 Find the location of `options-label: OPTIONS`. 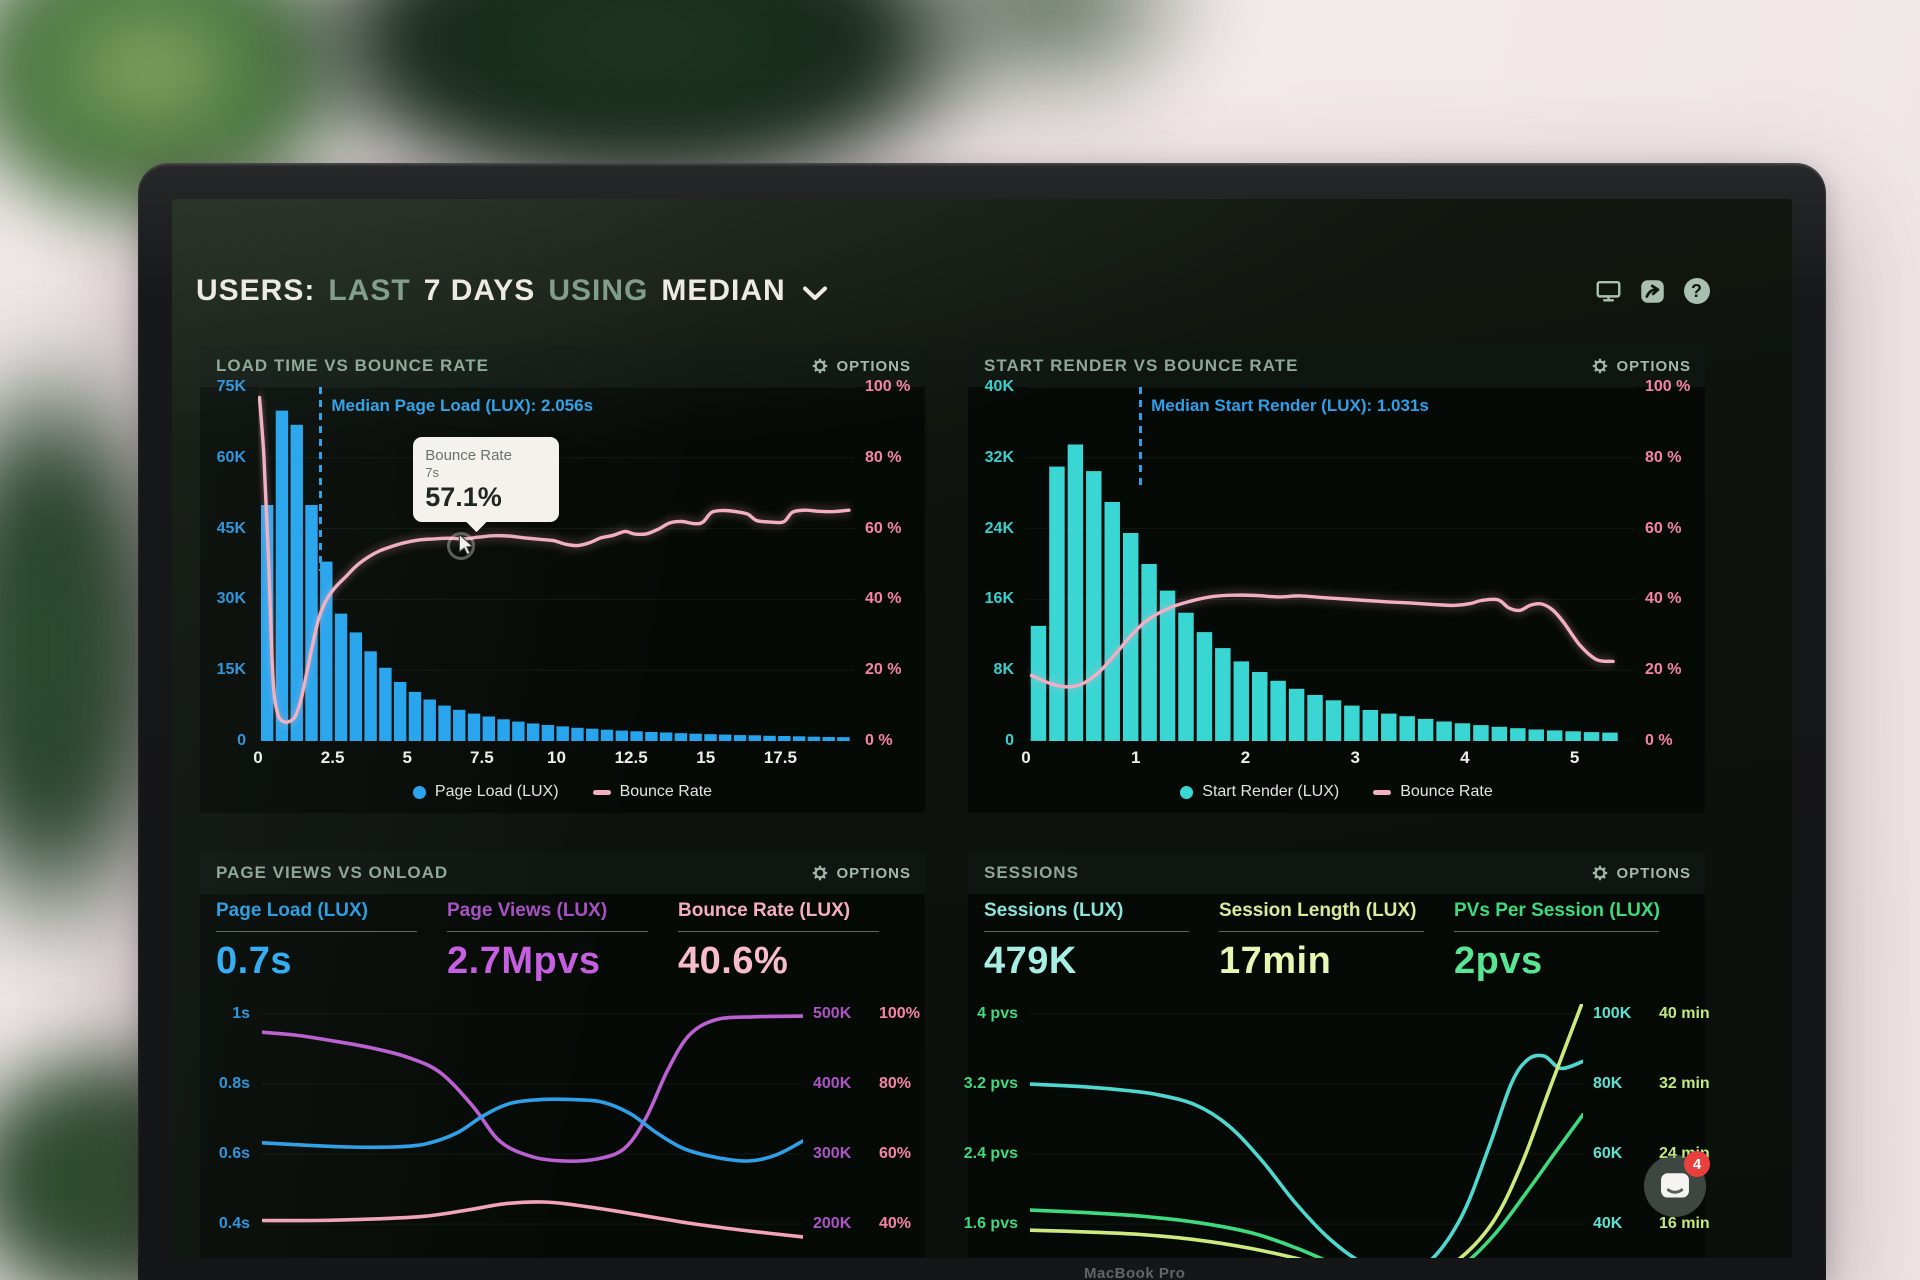

options-label: OPTIONS is located at coordinates (873, 366).